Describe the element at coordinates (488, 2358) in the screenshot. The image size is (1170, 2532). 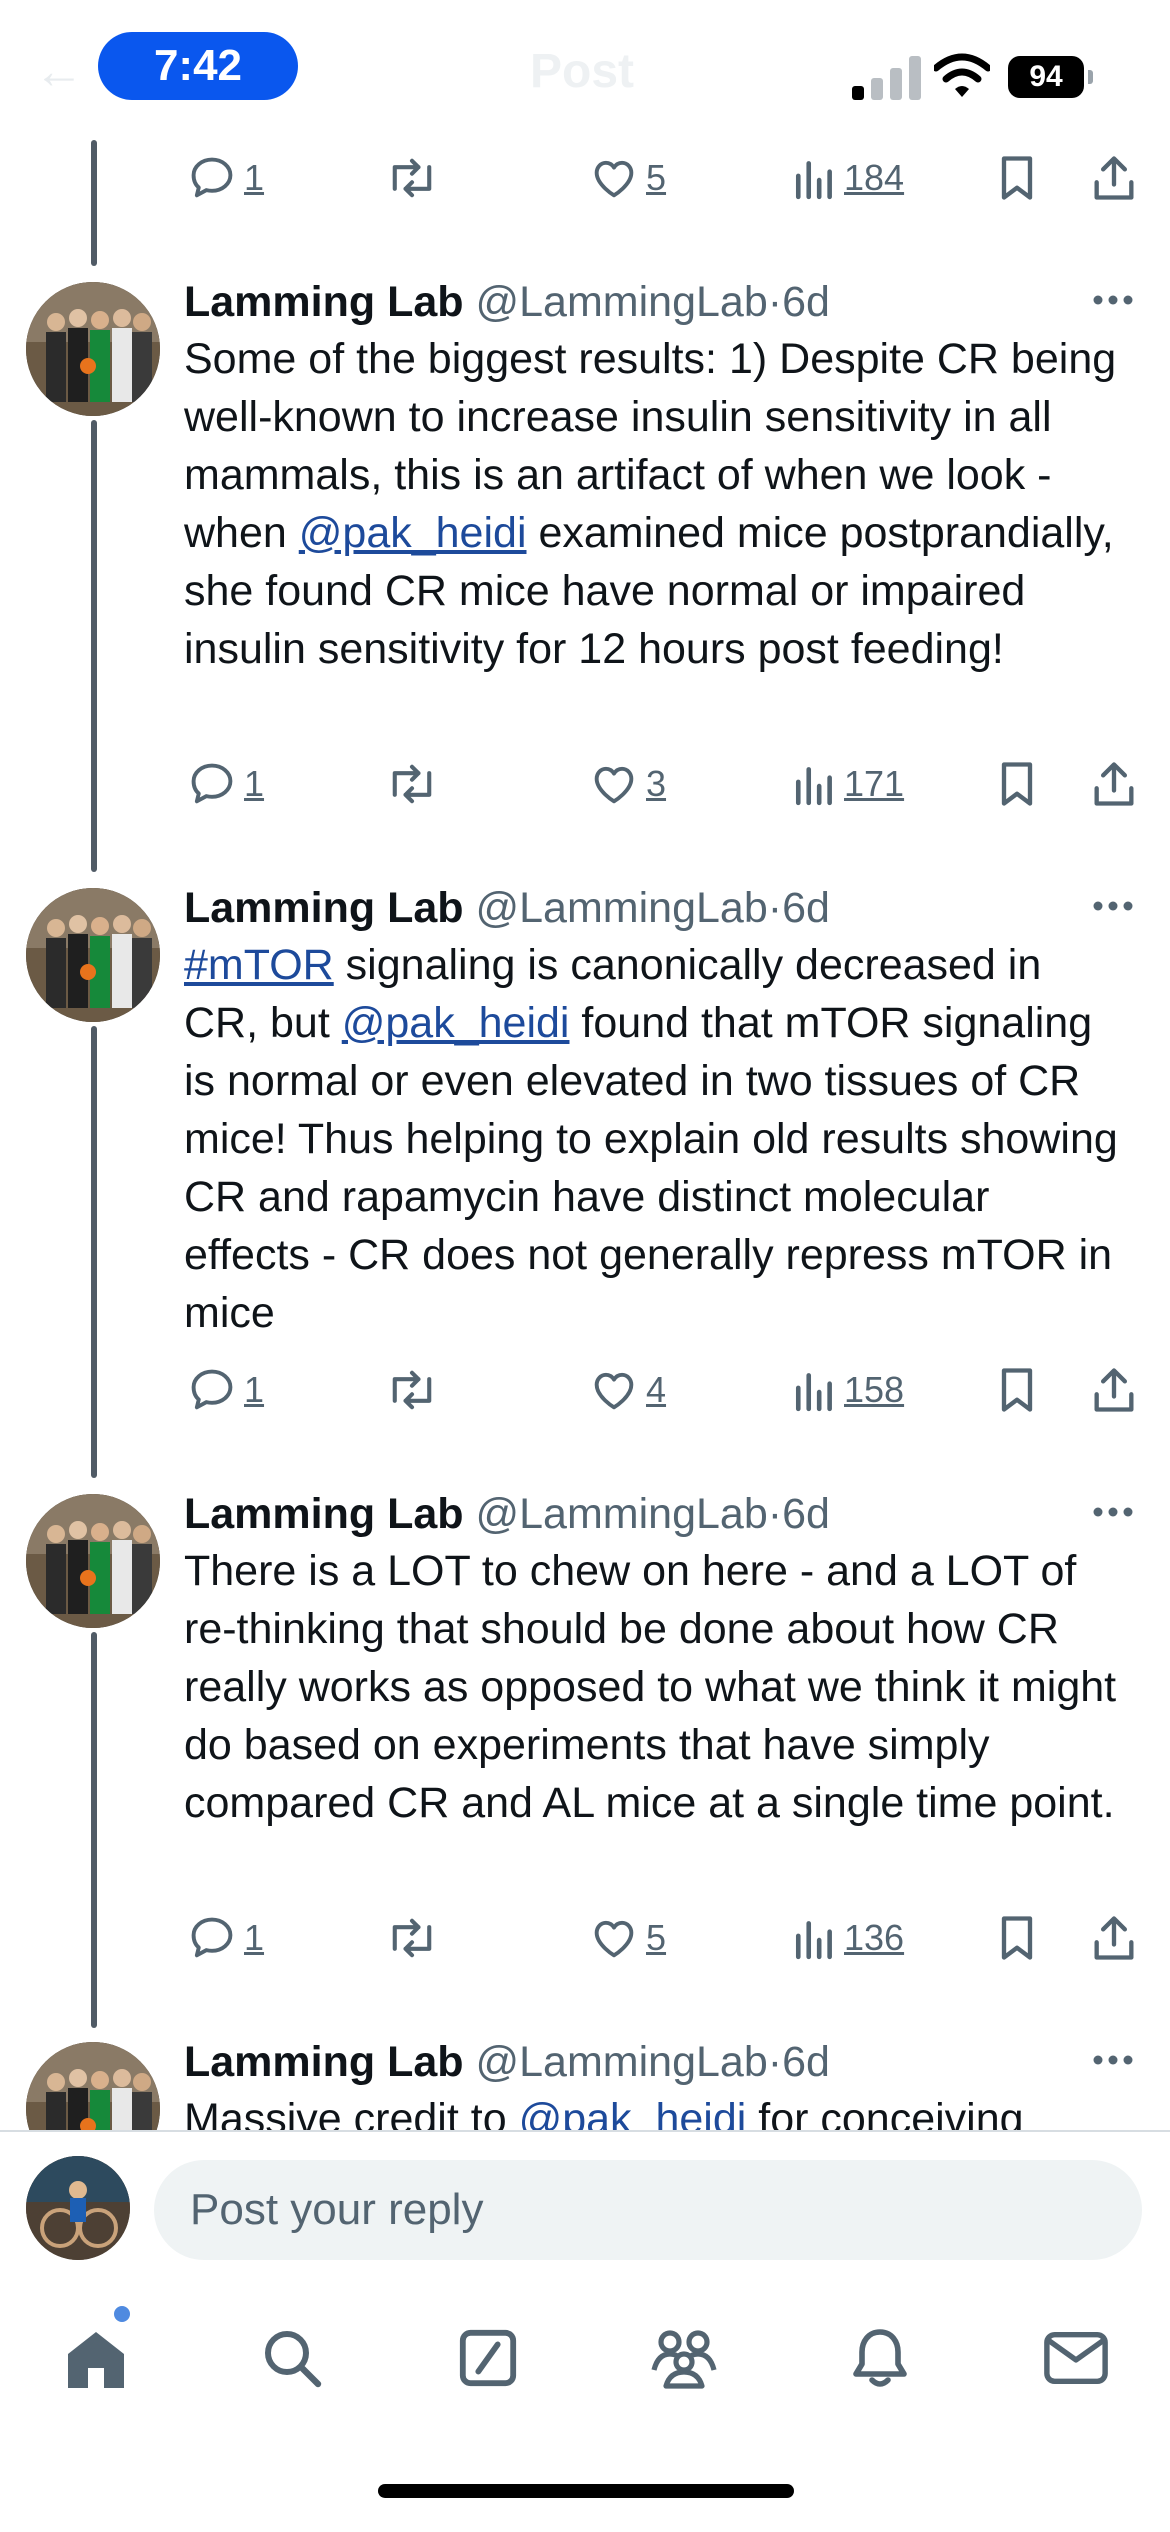
I see `tab-compose` at that location.